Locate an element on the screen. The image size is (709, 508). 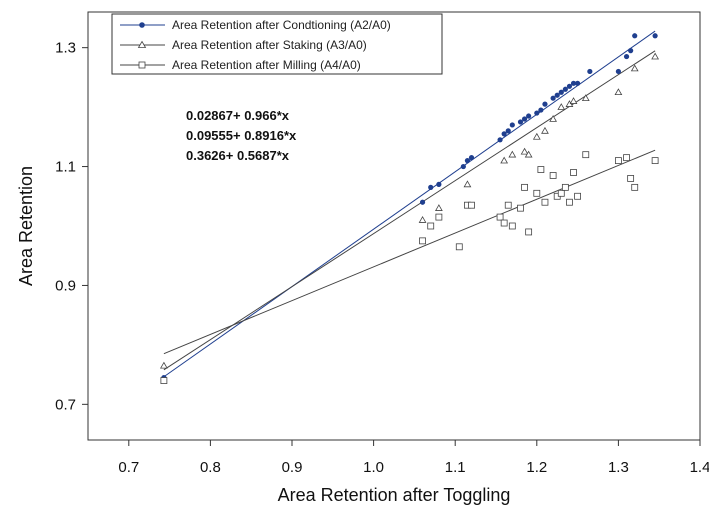
legend-label-milling: Area Retention after Milling (A4/A0) is located at coordinates (266, 65).